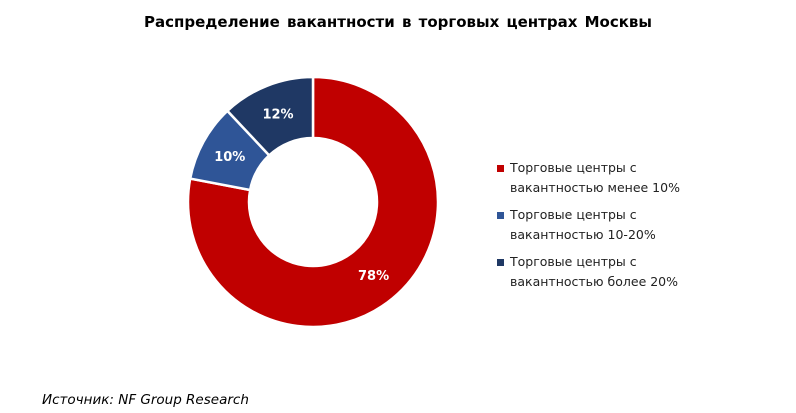 Image resolution: width=796 pixels, height=413 pixels. I want to click on data-label-0: 78%, so click(373, 276).